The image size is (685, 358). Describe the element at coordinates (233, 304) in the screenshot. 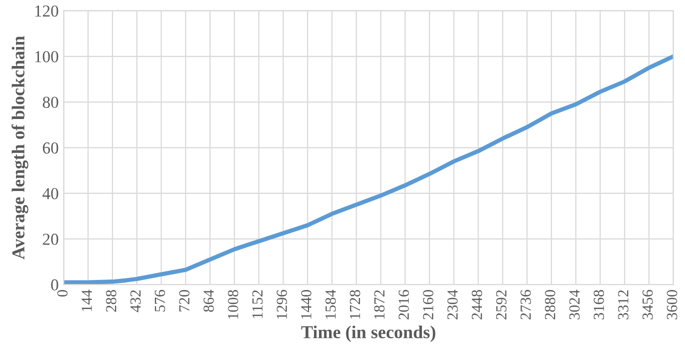

I see `x-tick-label: 1008` at that location.